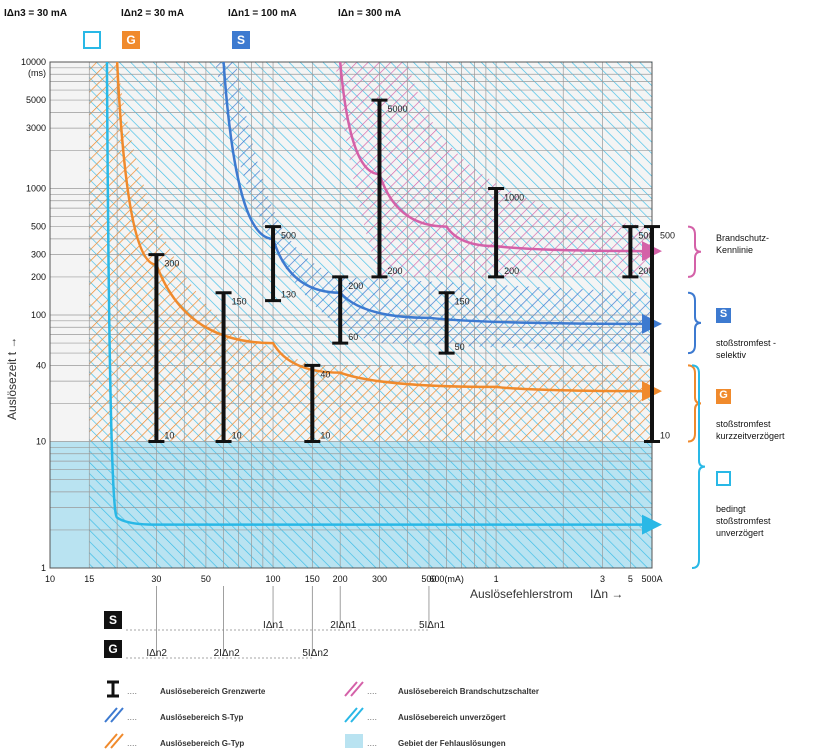 The height and width of the screenshot is (755, 824). Describe the element at coordinates (92, 40) in the screenshot. I see `badge-unverzoegert` at that location.